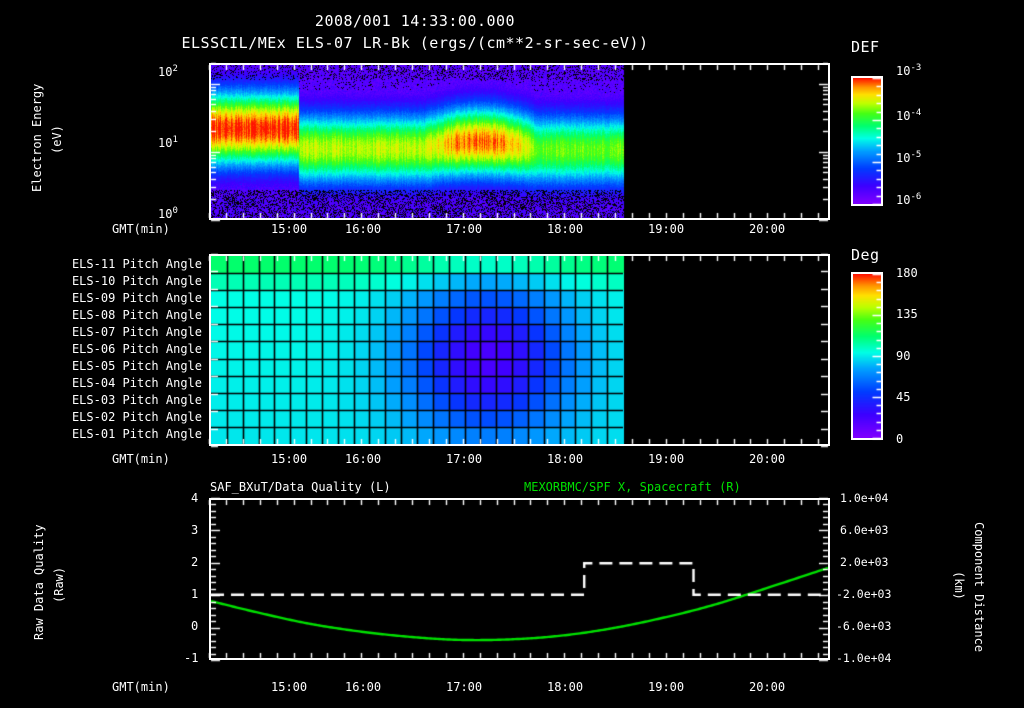  What do you see at coordinates (195, 594) in the screenshot?
I see `panel3-ytick-left-1: 1` at bounding box center [195, 594].